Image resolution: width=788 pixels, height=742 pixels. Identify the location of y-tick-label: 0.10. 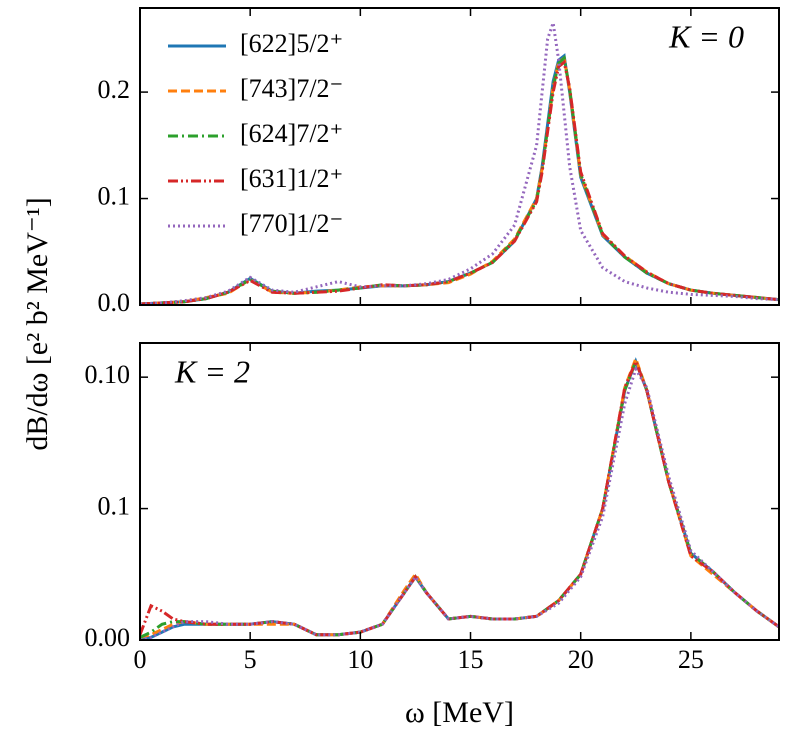
(108, 374).